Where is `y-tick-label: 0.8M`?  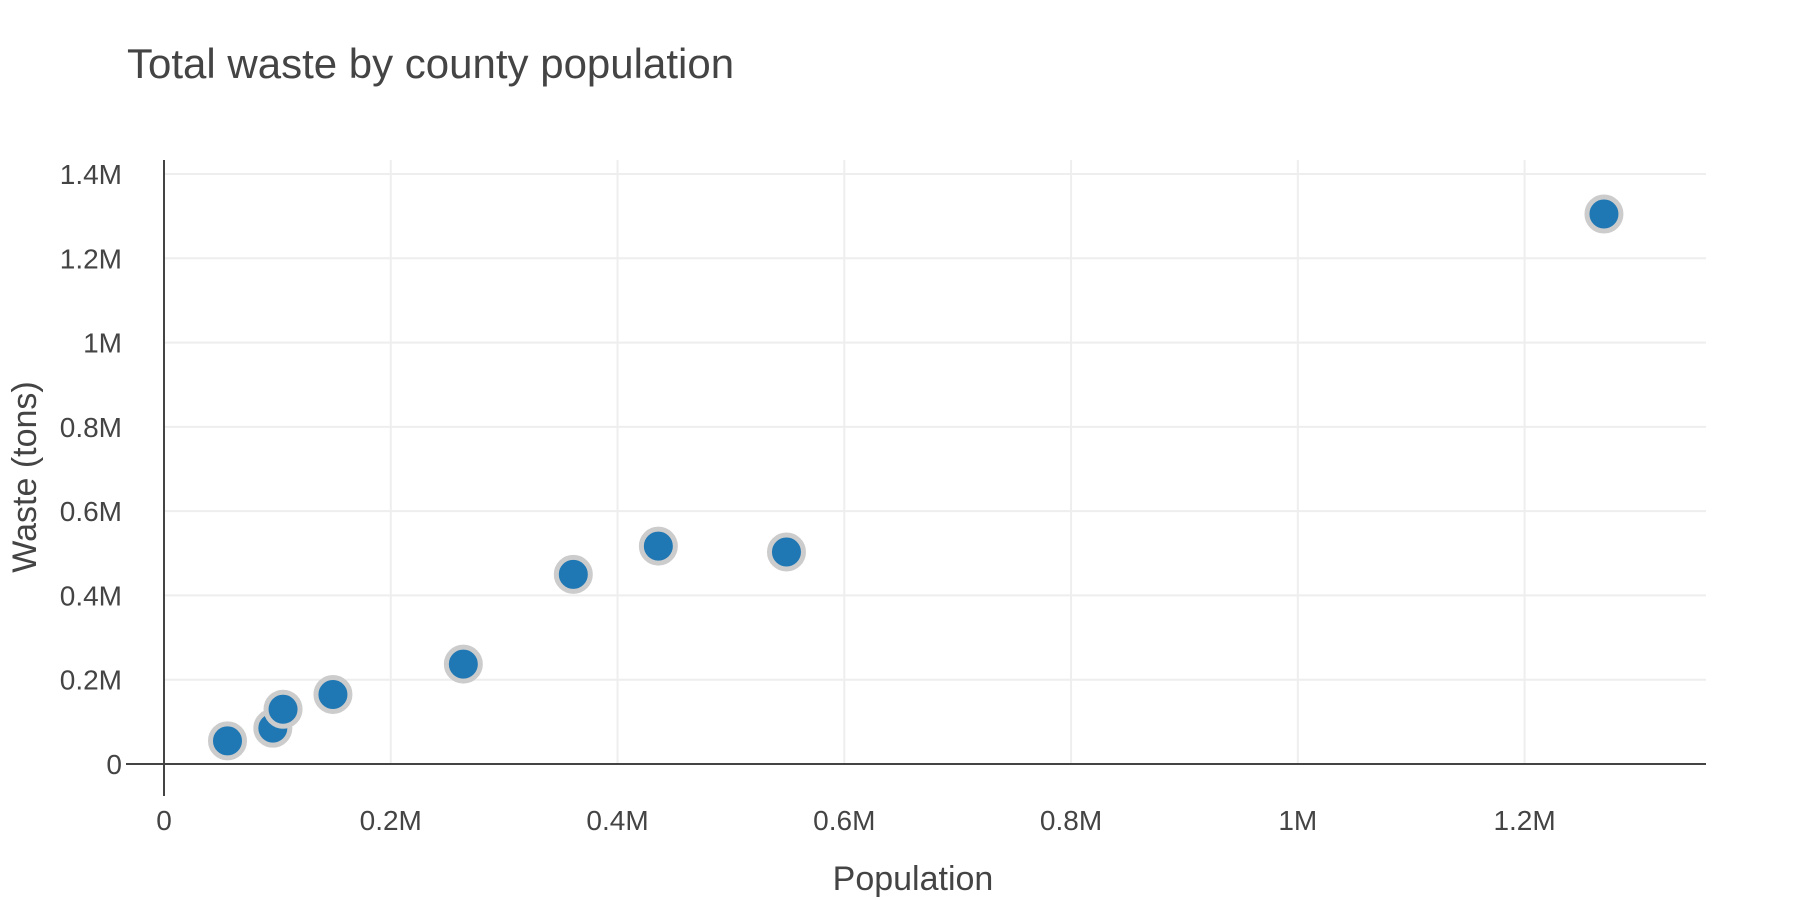 y-tick-label: 0.8M is located at coordinates (91, 427).